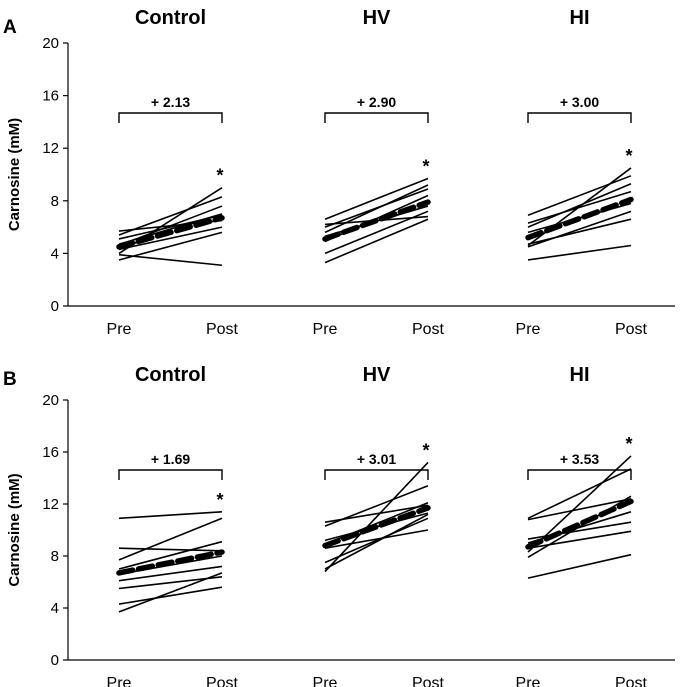  Describe the element at coordinates (10, 379) in the screenshot. I see `panel-label-b: B` at that location.